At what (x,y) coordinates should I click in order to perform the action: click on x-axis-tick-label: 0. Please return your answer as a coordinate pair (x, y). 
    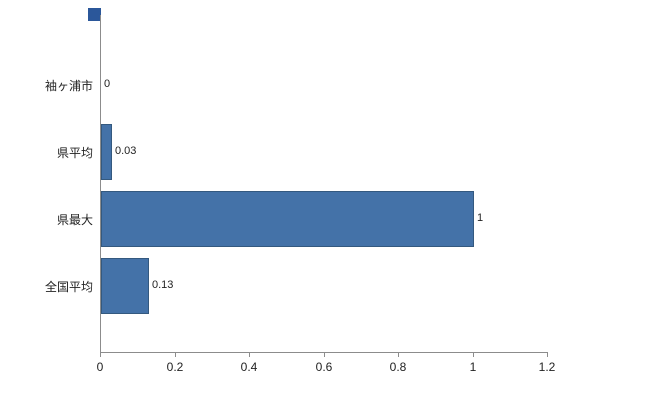
    Looking at the image, I should click on (100, 367).